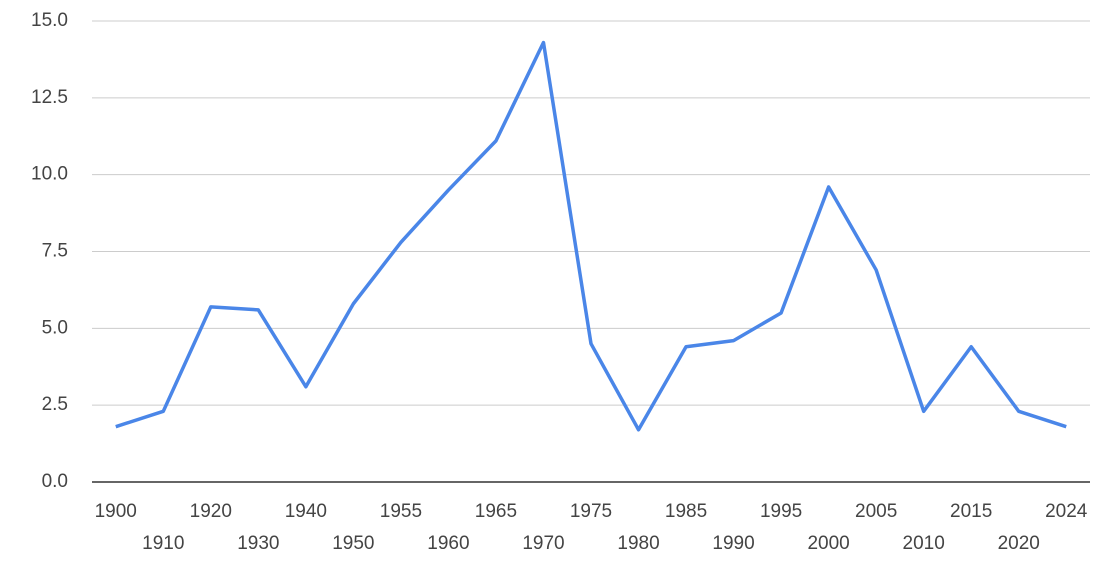 Image resolution: width=1103 pixels, height=571 pixels. Describe the element at coordinates (55, 481) in the screenshot. I see `y-tick-label: 0.0` at that location.